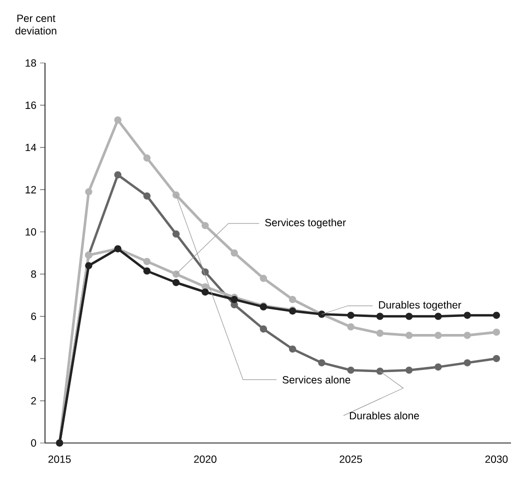  What do you see at coordinates (420, 305) in the screenshot?
I see `series-label: Durables together` at bounding box center [420, 305].